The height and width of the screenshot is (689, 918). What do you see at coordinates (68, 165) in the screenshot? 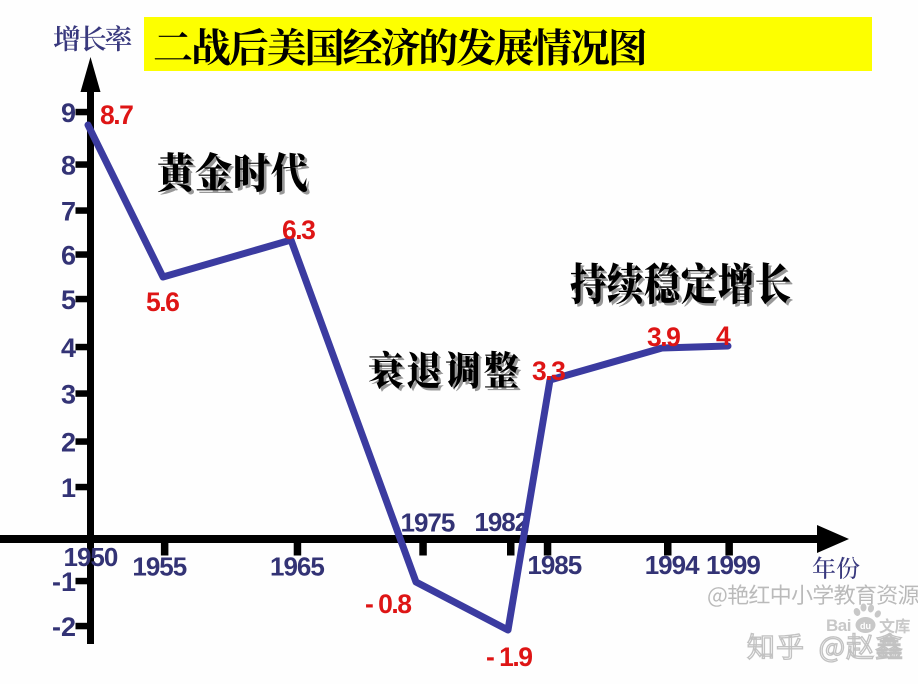
I see `svg-text: 8` at bounding box center [68, 165].